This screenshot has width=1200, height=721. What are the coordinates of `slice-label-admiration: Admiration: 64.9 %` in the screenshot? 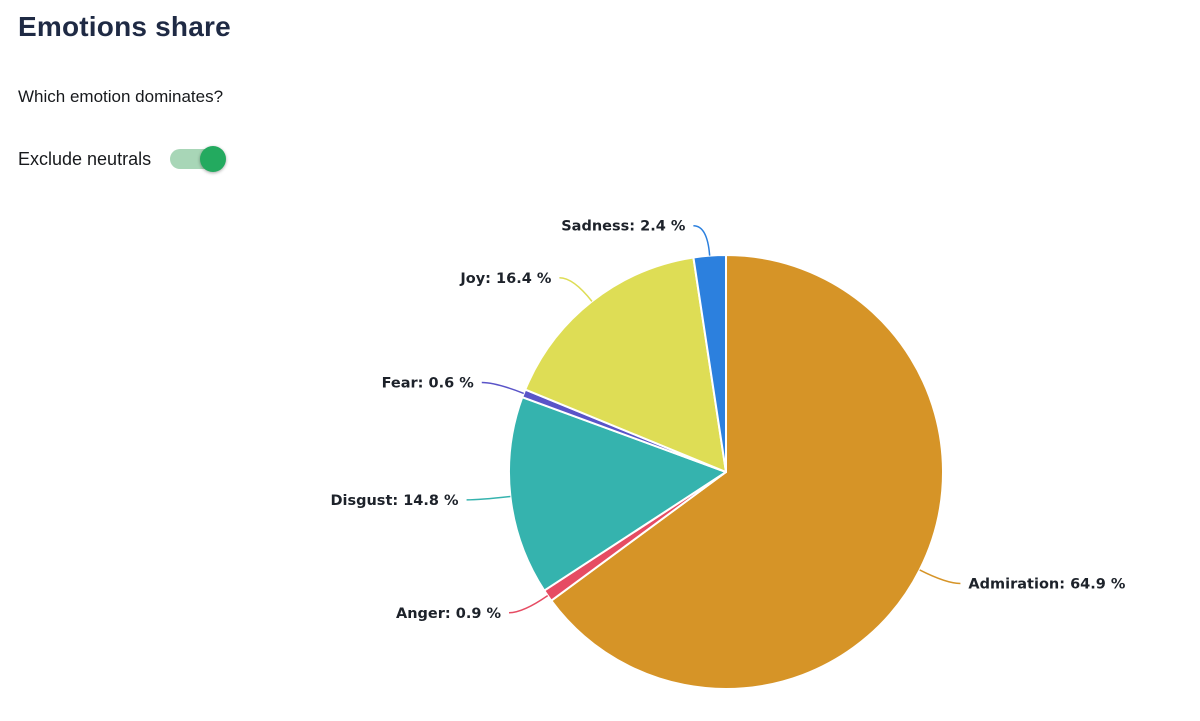 It's located at (1046, 584).